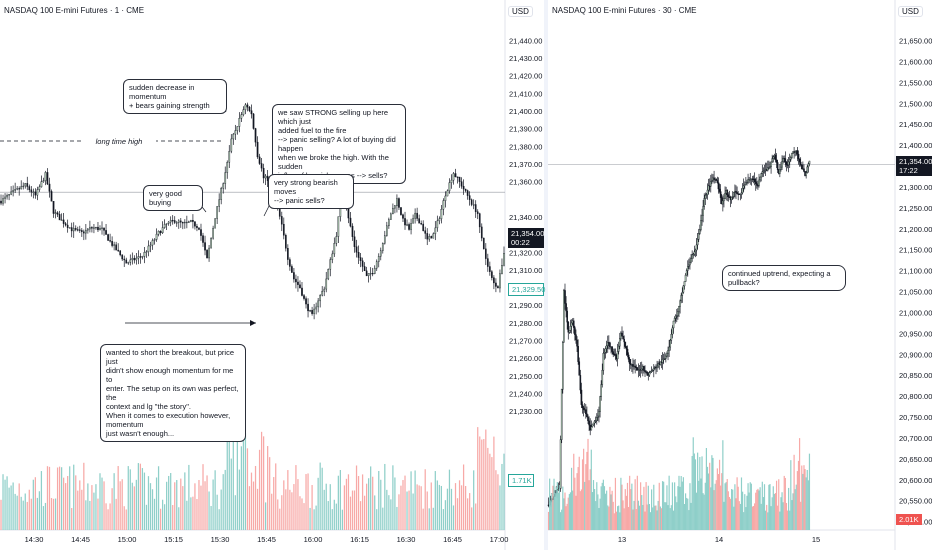 Image resolution: width=932 pixels, height=555 pixels. What do you see at coordinates (74, 10) in the screenshot?
I see `left-chart-title: NASDAQ 100 E-mini Futures · 1 · CME` at bounding box center [74, 10].